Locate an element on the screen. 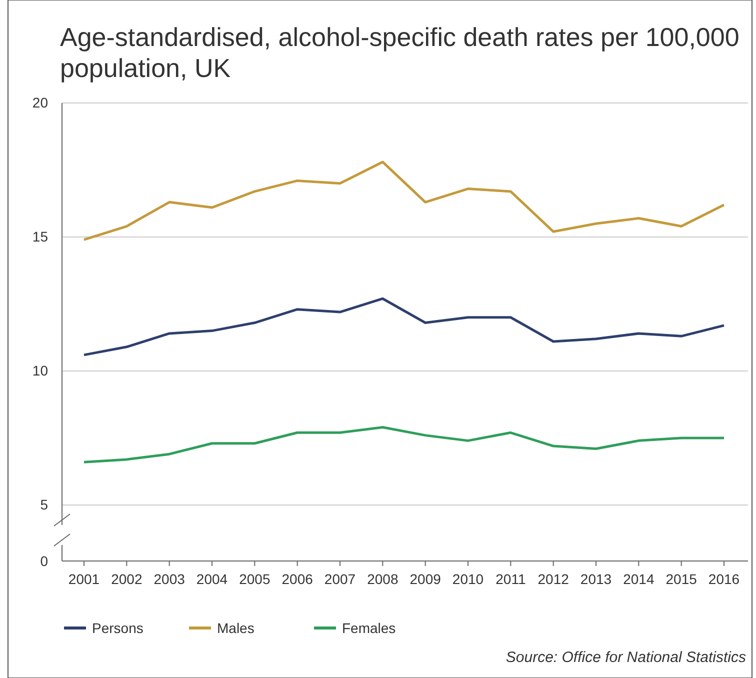  x-tick-label: 2002 is located at coordinates (126, 578).